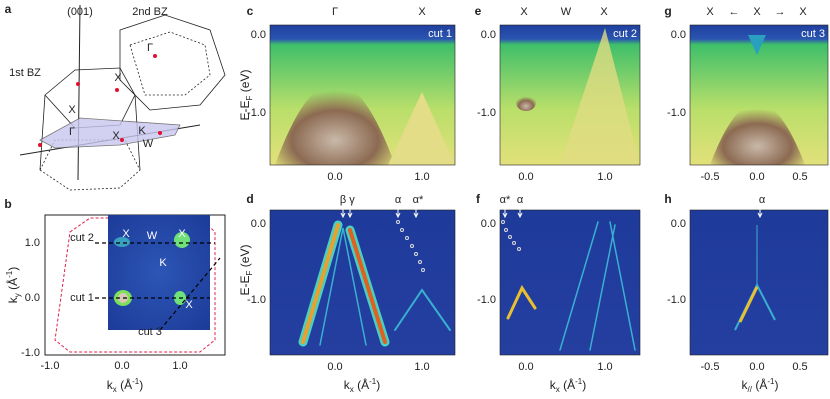 Image resolution: width=830 pixels, height=399 pixels. Describe the element at coordinates (17, 295) in the screenshot. I see `label-part: y` at that location.